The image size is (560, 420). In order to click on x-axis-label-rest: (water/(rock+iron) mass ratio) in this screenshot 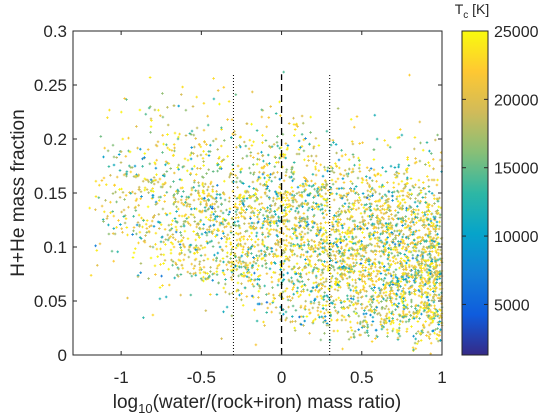, I will do `click(277, 402)`.